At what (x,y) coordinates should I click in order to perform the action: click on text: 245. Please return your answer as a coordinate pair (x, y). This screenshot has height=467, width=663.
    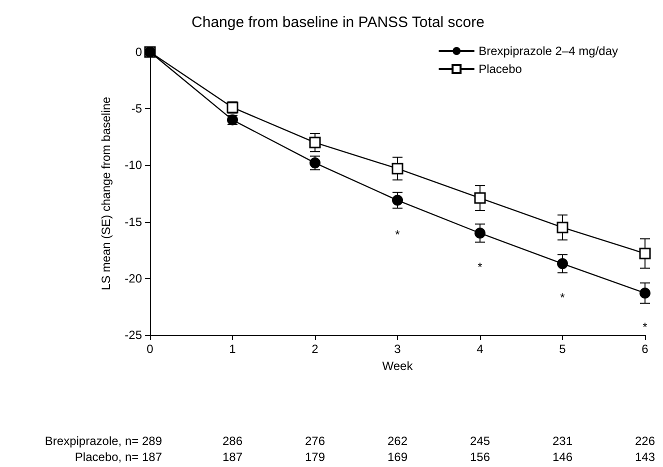
    Looking at the image, I should click on (480, 441).